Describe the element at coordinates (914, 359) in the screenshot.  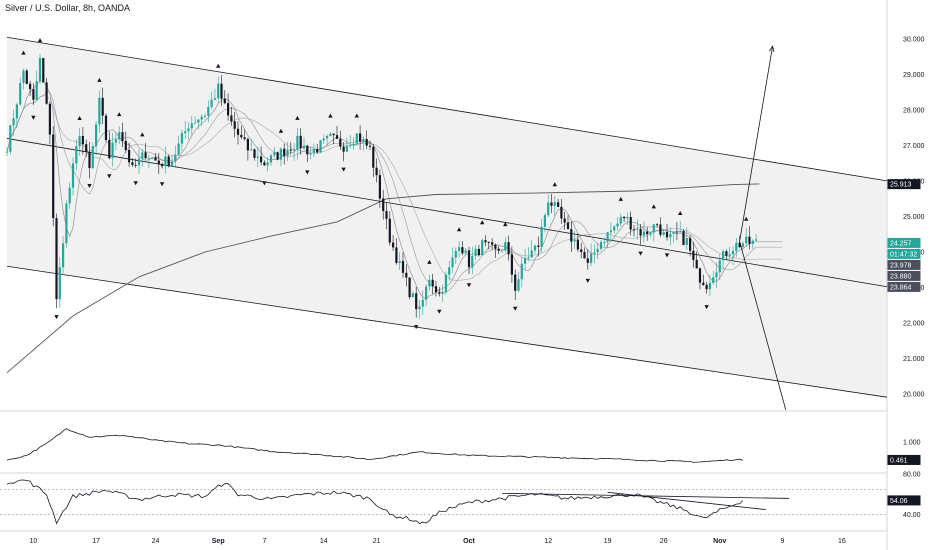
I see `price-tick-label: 21.000` at that location.